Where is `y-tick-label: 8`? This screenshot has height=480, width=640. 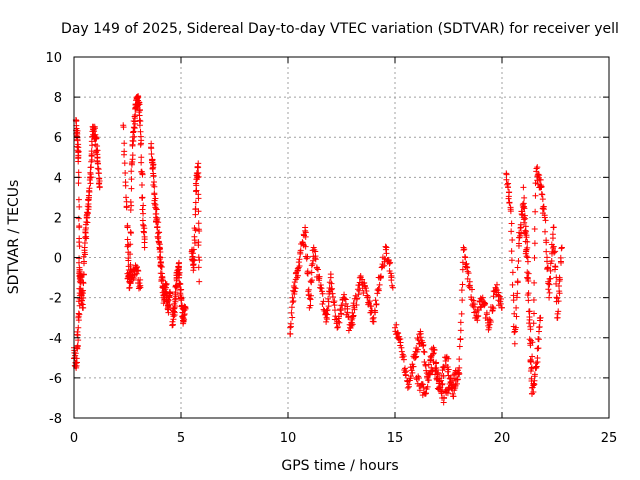
y-tick-label: 8 is located at coordinates (58, 98).